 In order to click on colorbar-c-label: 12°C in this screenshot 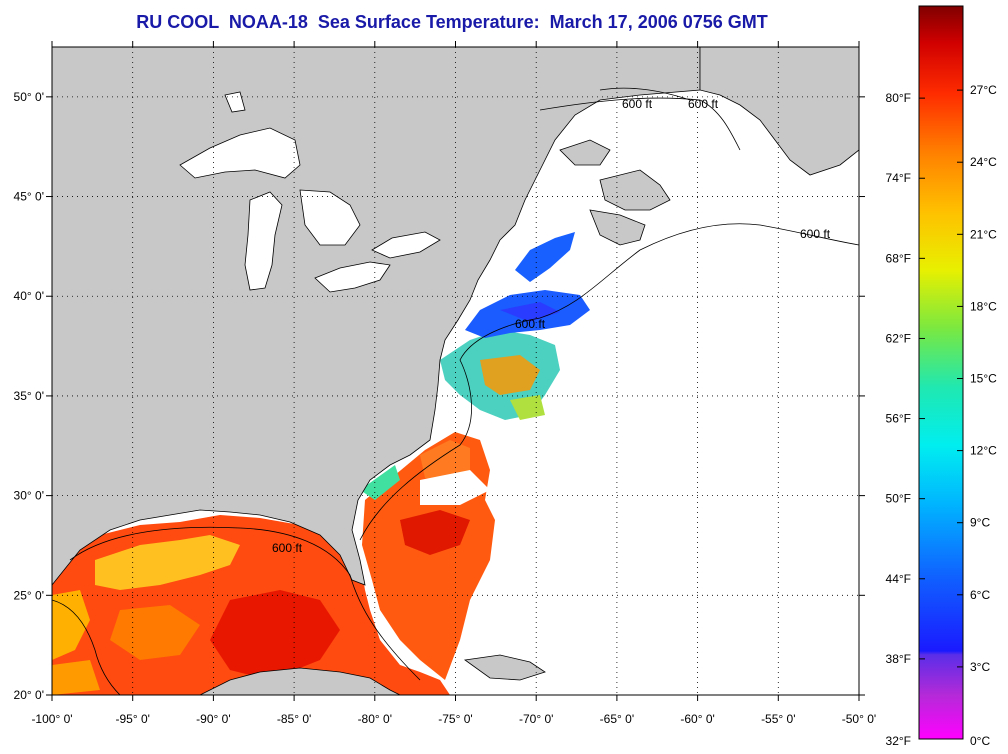, I will do `click(983, 451)`.